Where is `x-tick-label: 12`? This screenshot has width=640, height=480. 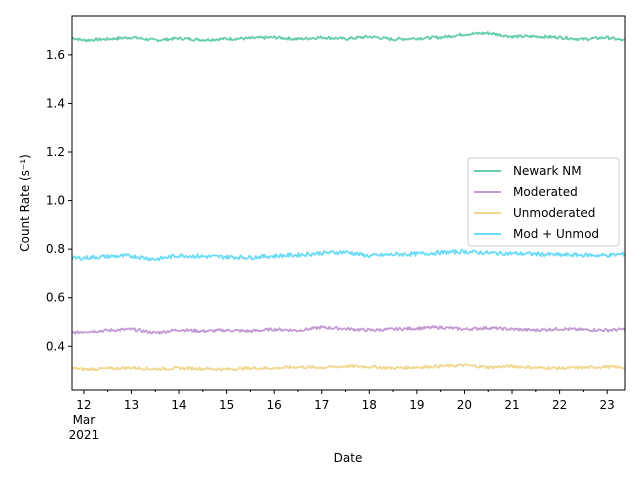
x-tick-label: 12 is located at coordinates (83, 405).